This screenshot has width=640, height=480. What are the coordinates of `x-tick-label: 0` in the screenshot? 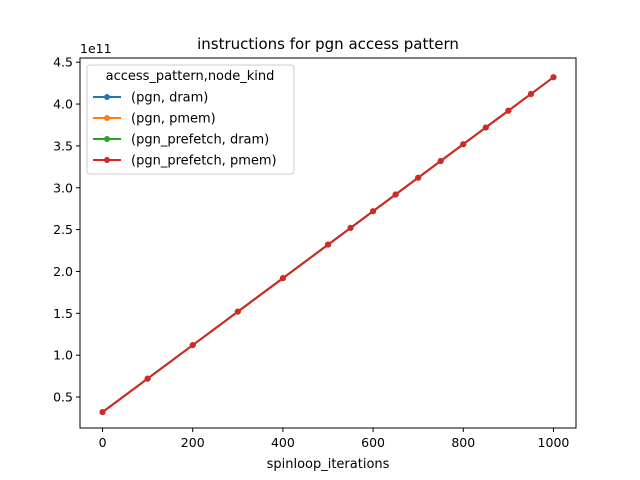 It's located at (103, 442).